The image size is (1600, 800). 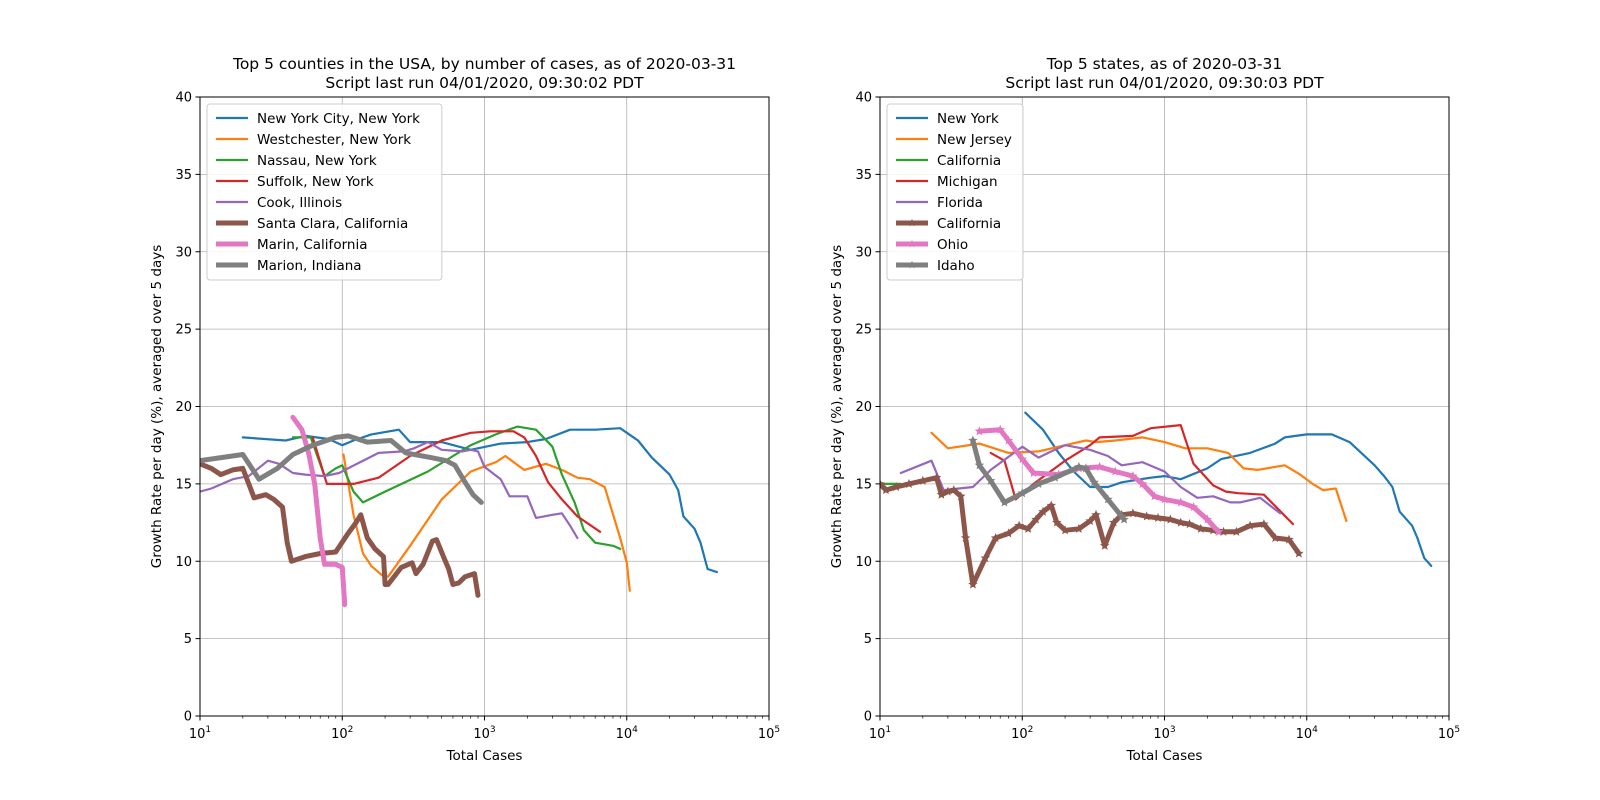 What do you see at coordinates (974, 140) in the screenshot?
I see `legend-label: New Jersey` at bounding box center [974, 140].